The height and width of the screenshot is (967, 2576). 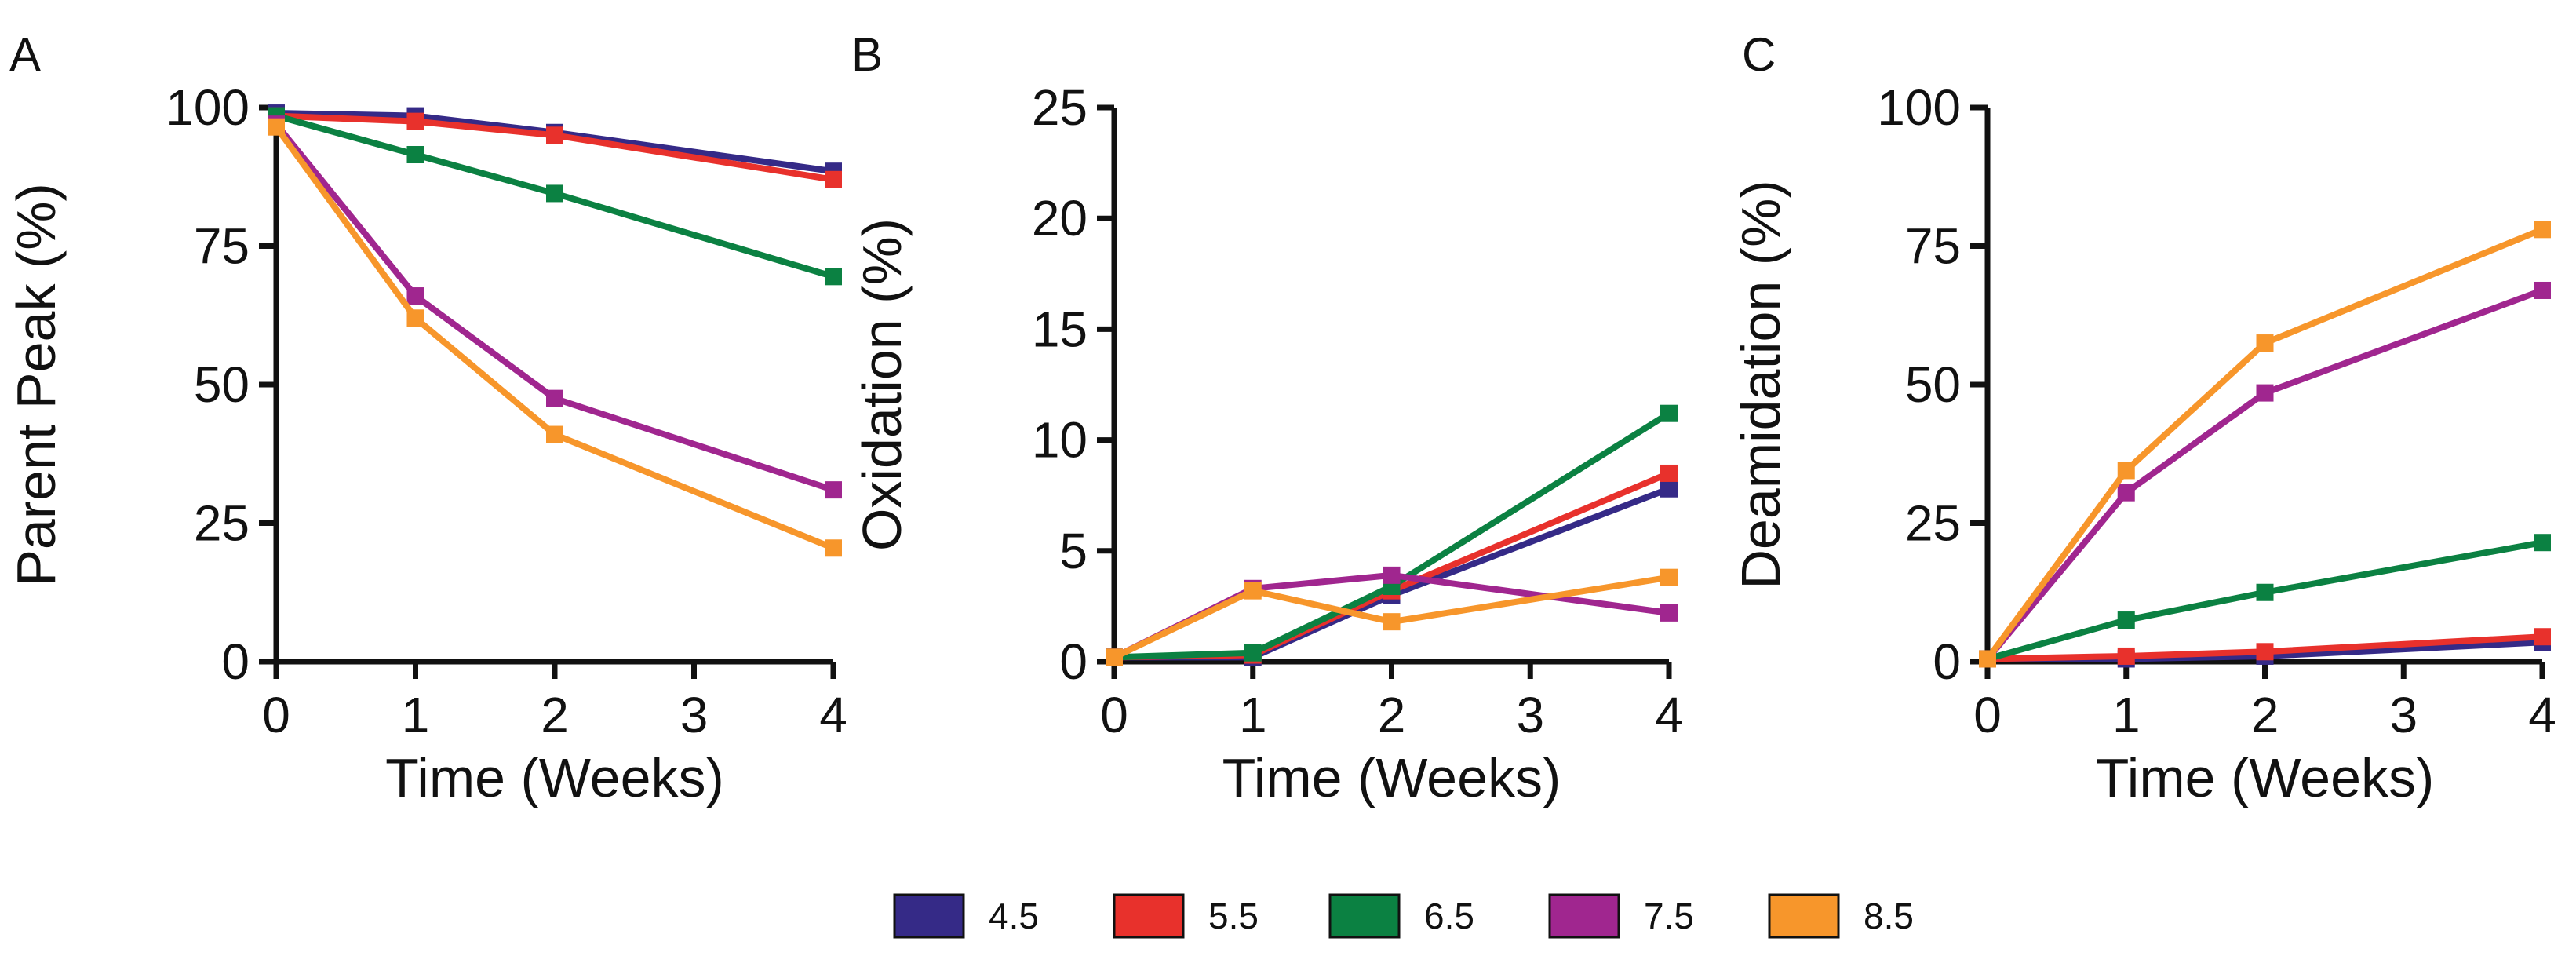 What do you see at coordinates (867, 54) in the screenshot?
I see `panel-letter: B` at bounding box center [867, 54].